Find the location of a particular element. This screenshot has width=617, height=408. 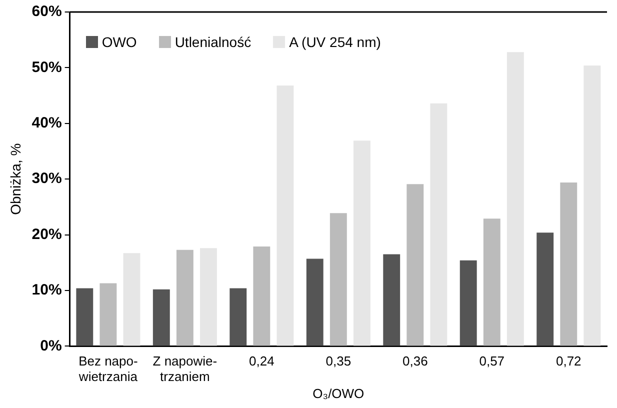

x-tick-label: 0,24 is located at coordinates (261, 361).